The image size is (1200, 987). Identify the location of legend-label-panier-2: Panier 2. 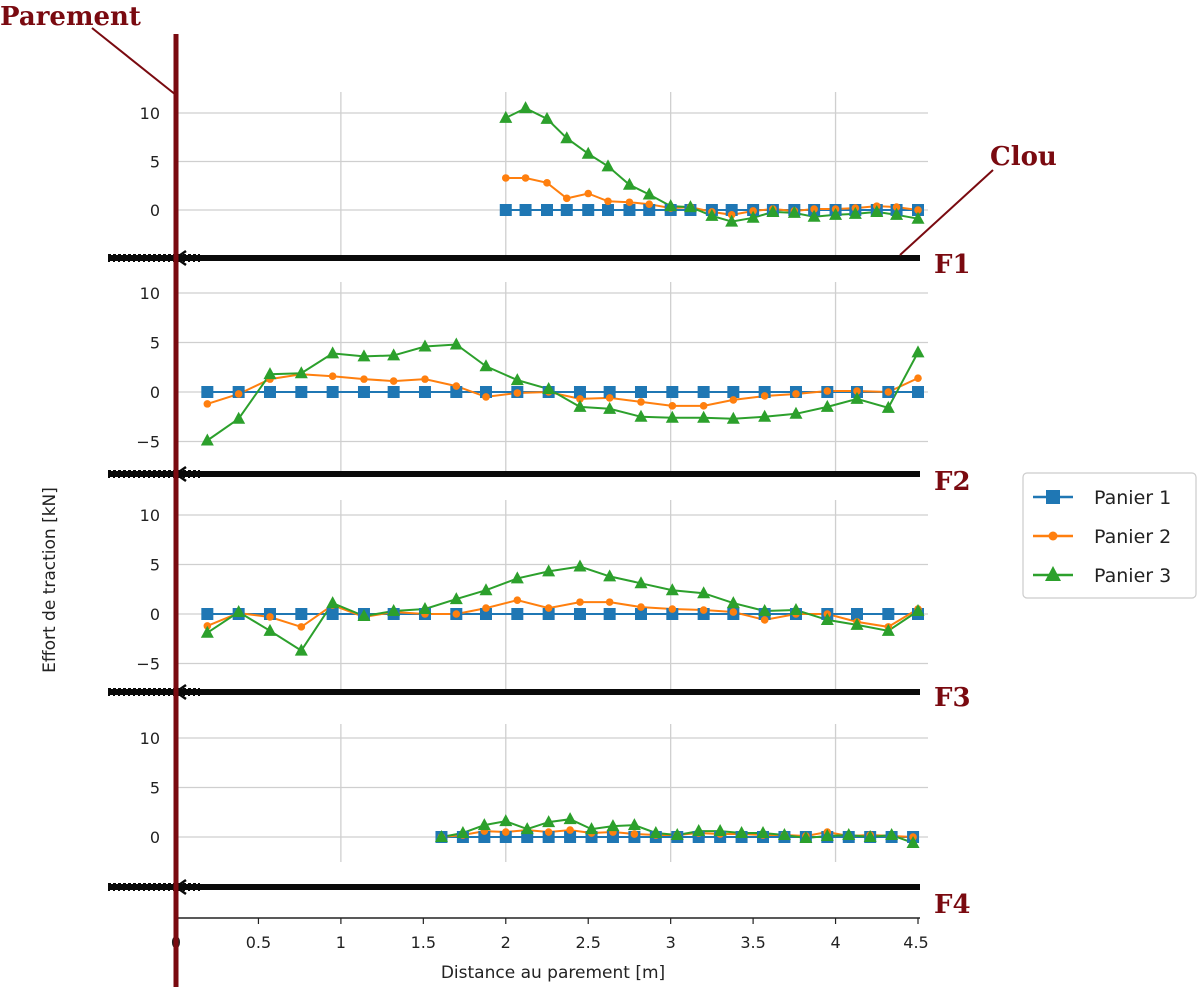
(1132, 537).